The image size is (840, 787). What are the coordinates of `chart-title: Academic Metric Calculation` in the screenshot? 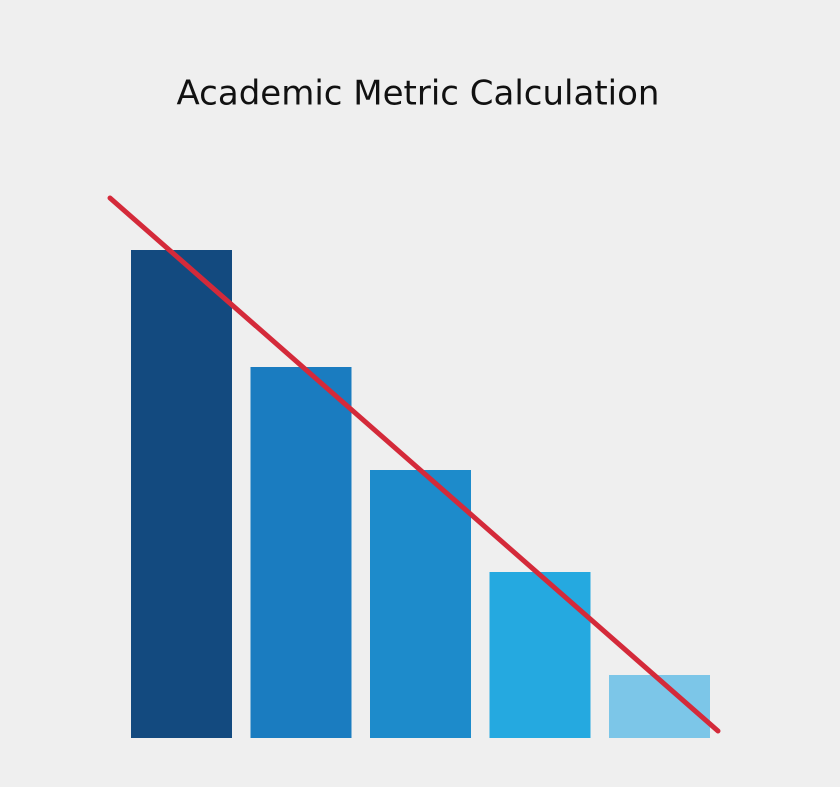 It's located at (418, 94).